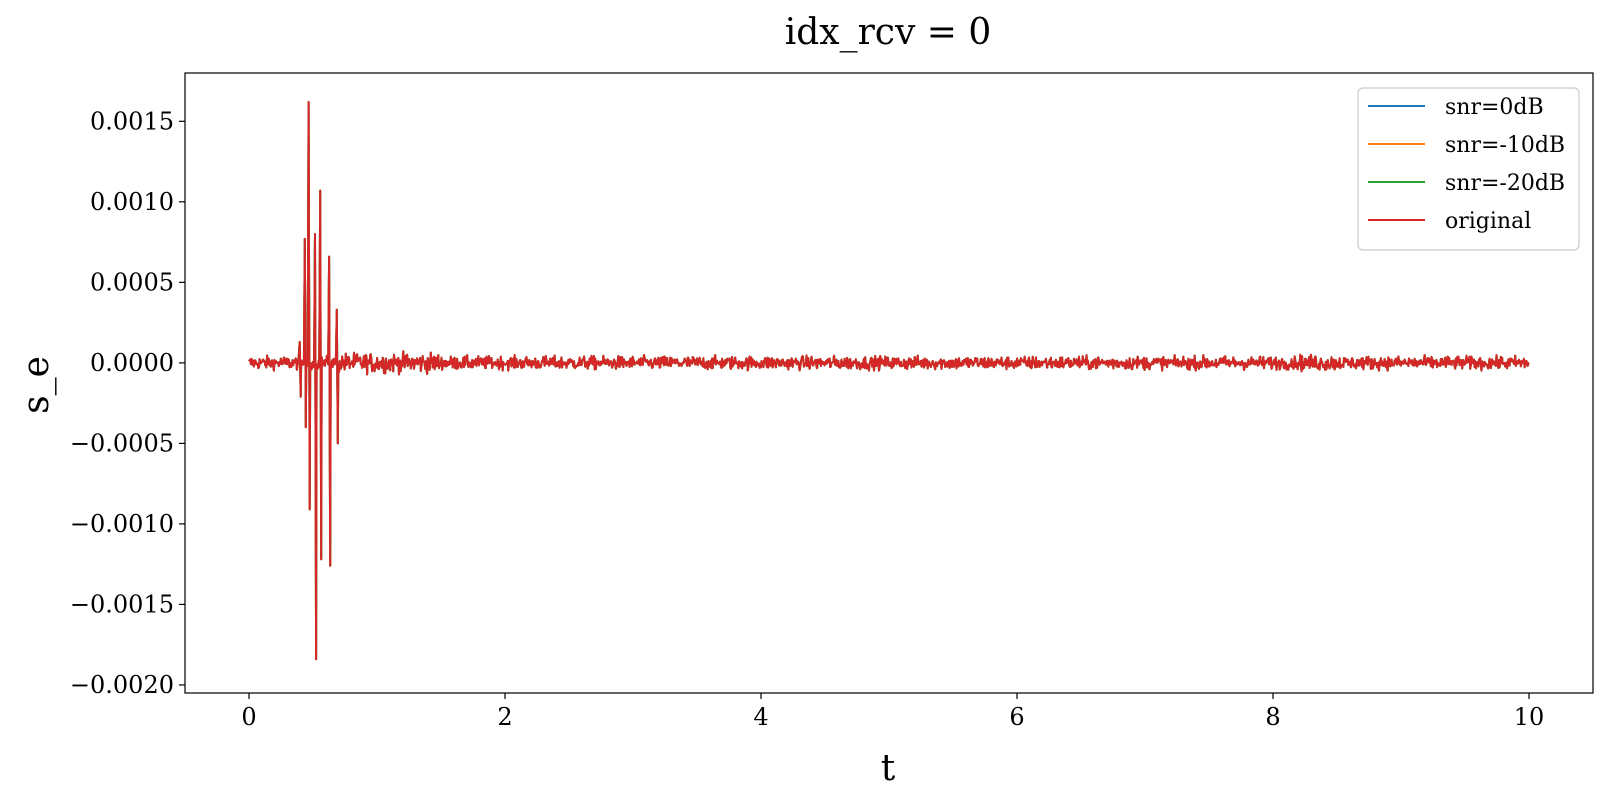 This screenshot has width=1600, height=800. I want to click on x-tick-label: 0, so click(248, 717).